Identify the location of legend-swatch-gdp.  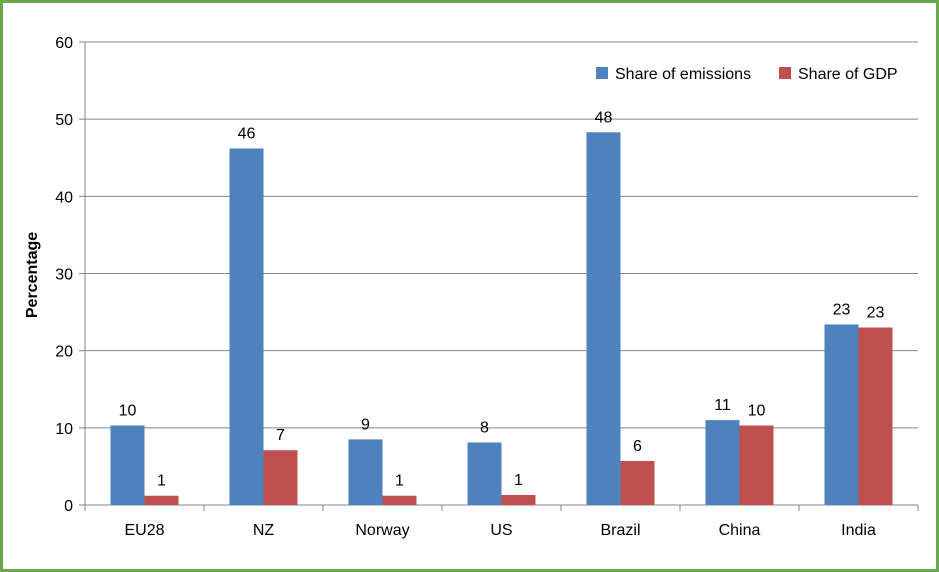
(785, 73).